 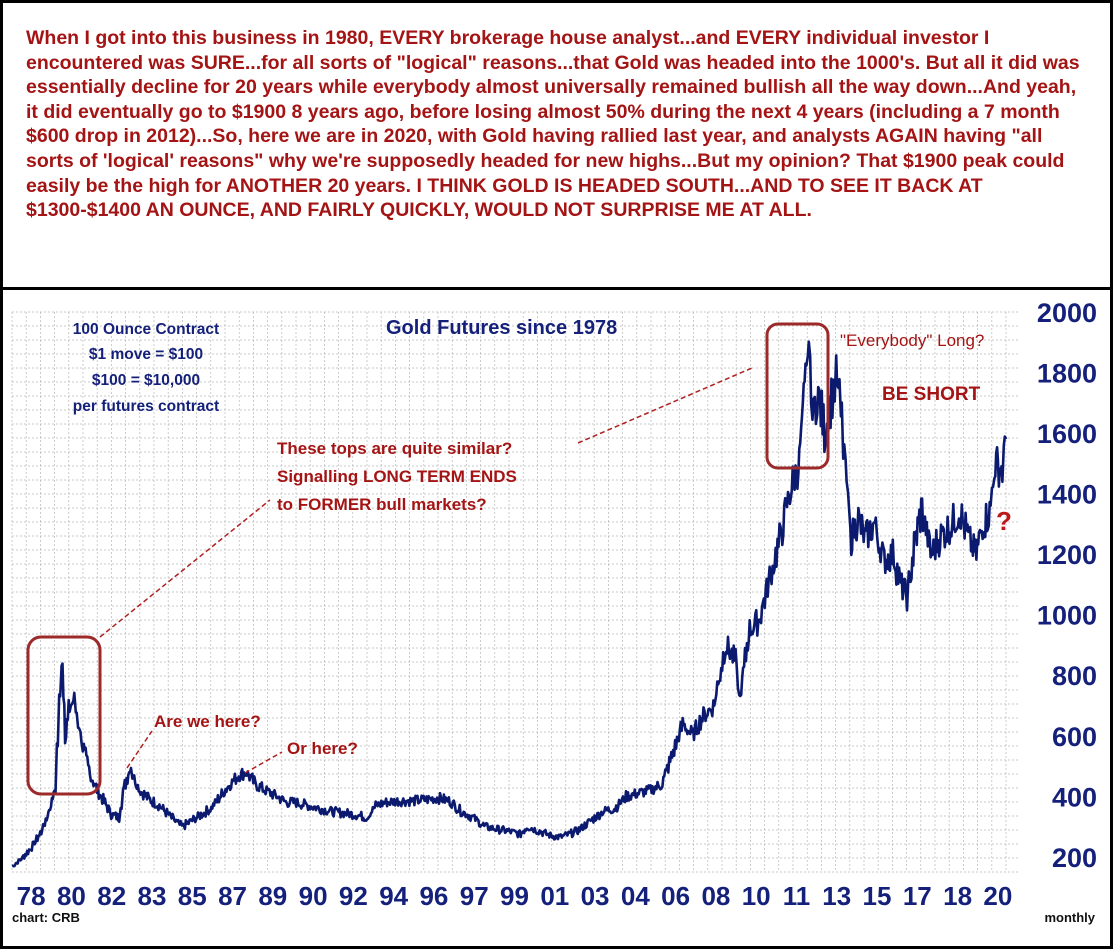 What do you see at coordinates (71, 896) in the screenshot?
I see `x-tick-label: 80` at bounding box center [71, 896].